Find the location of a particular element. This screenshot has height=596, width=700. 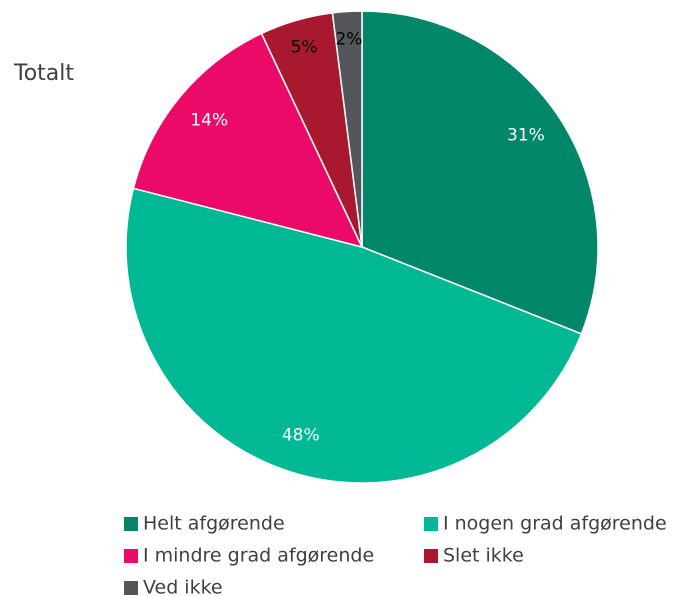

data-label: 5% is located at coordinates (304, 48).